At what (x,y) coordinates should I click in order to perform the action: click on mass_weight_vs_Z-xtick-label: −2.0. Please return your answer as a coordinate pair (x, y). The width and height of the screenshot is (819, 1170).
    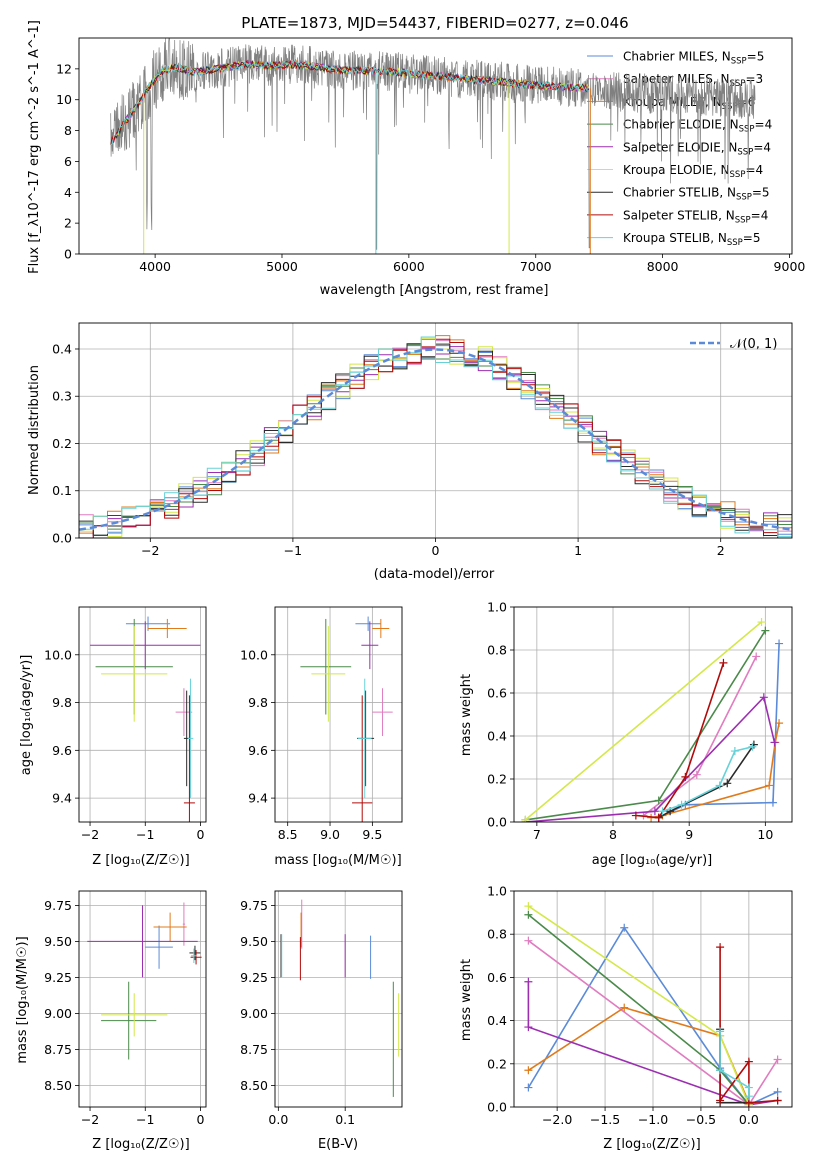
    Looking at the image, I should click on (557, 1119).